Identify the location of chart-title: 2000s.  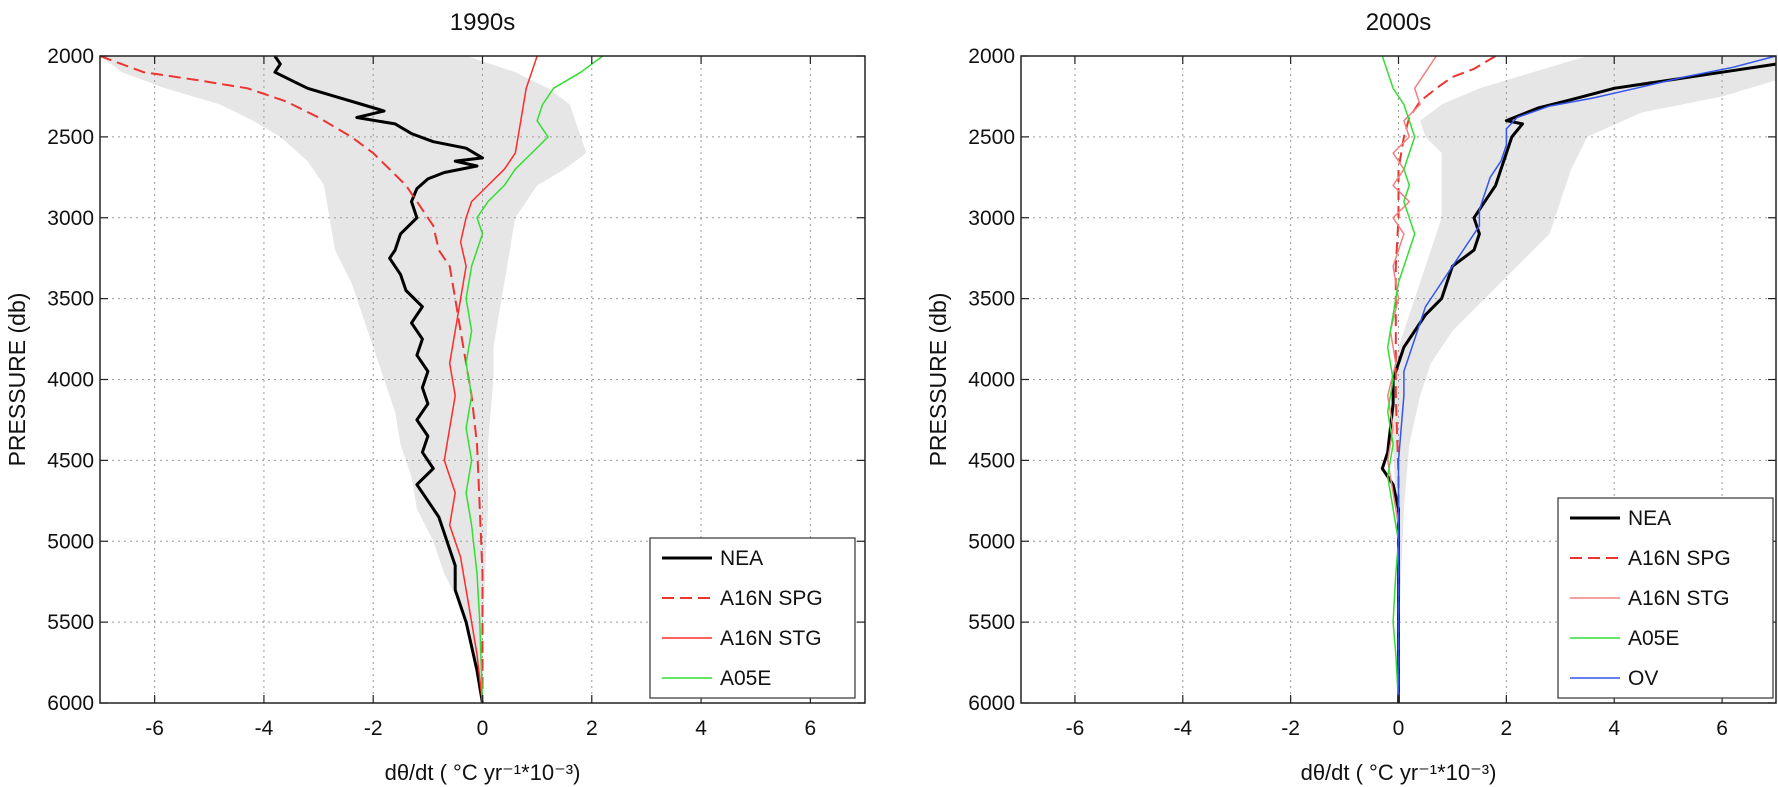
(1398, 22).